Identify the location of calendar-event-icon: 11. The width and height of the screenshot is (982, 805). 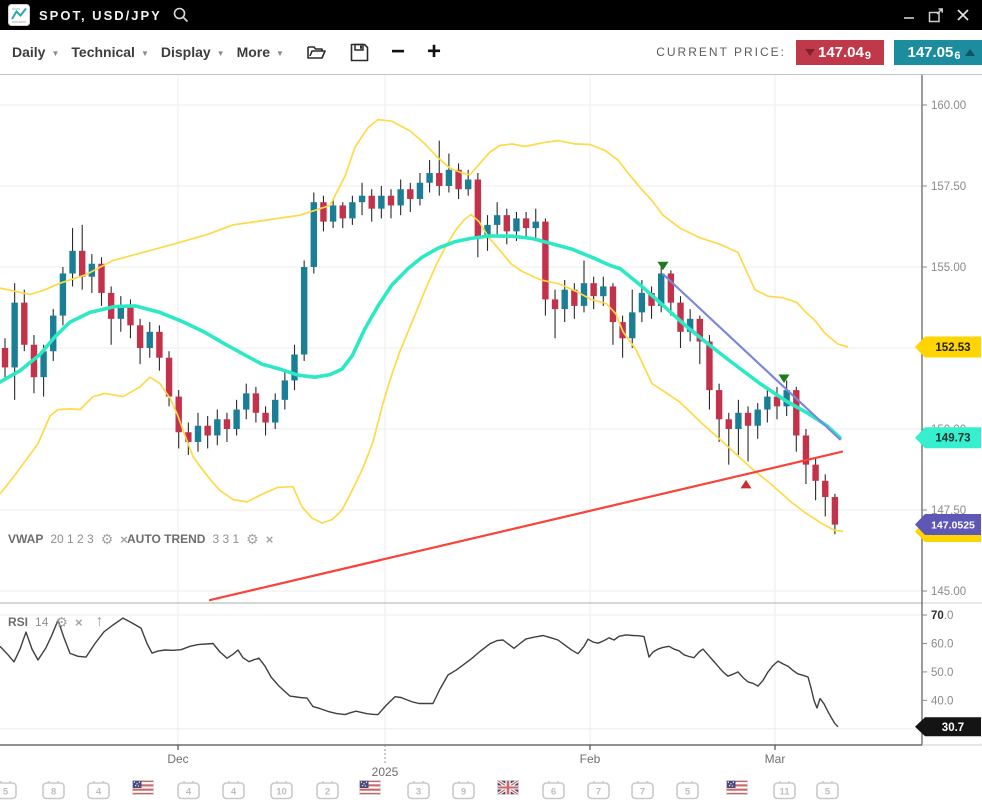
(784, 792).